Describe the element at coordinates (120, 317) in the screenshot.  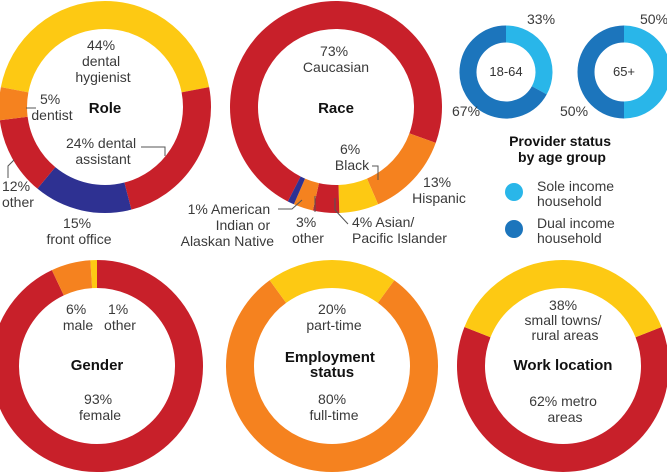
I see `gender-label-other: 1% other` at that location.